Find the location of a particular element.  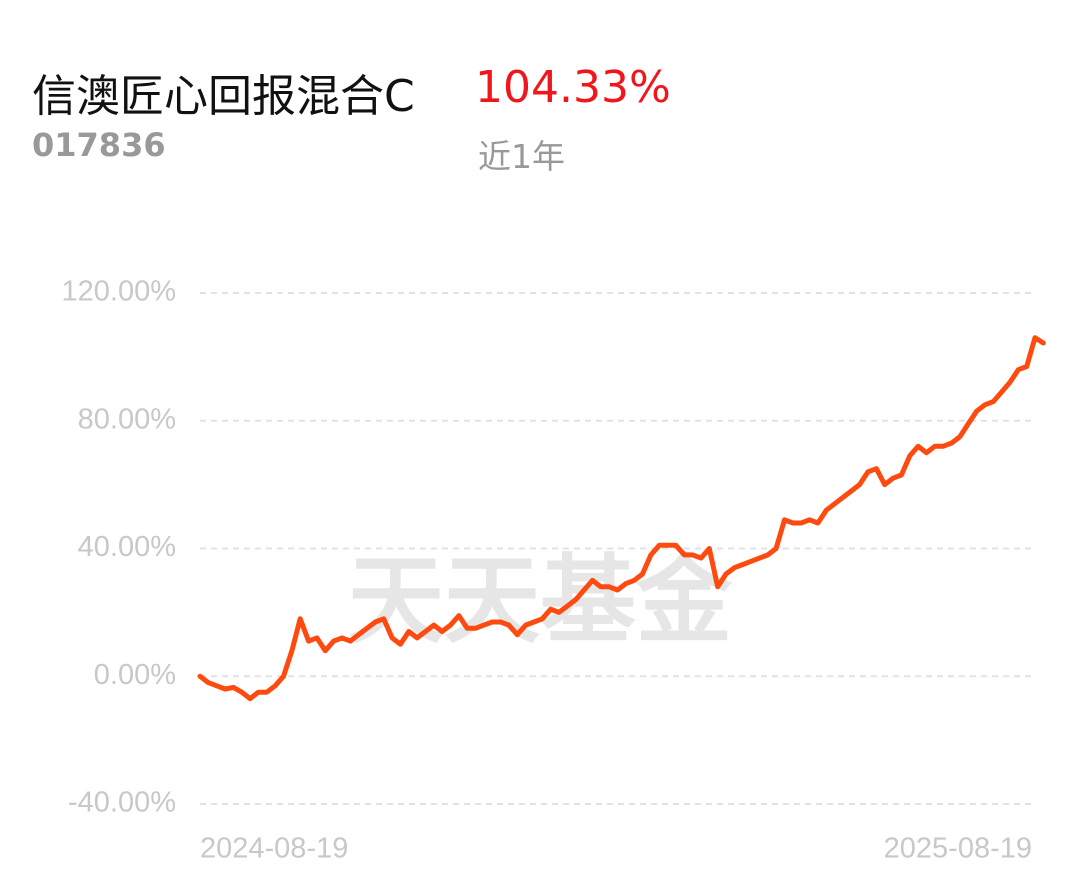

fund-code: 017836 is located at coordinates (99, 145).